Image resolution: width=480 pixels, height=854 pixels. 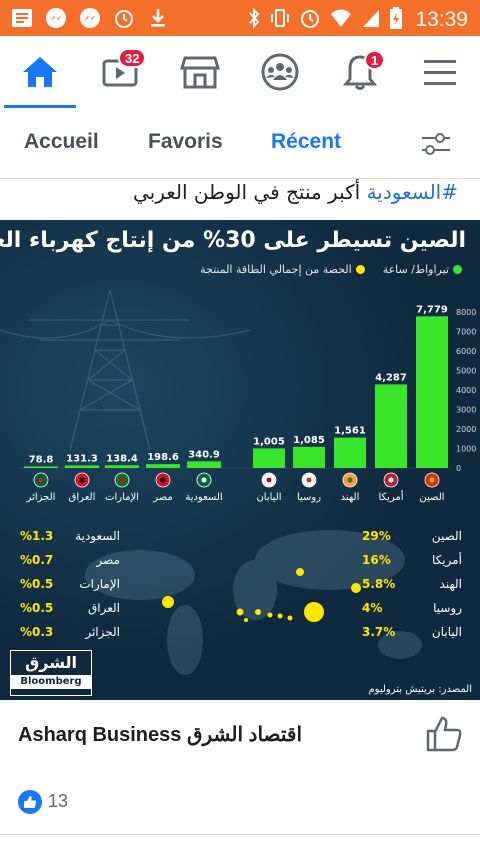 I want to click on share-country: العراق, so click(x=103, y=608).